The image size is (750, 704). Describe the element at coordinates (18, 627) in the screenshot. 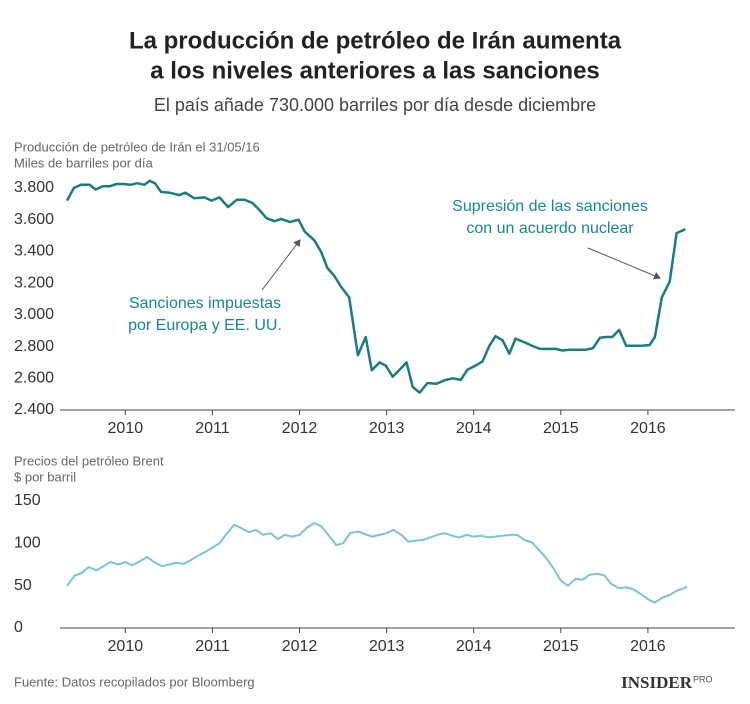

I see `y-tick-label: 0` at that location.